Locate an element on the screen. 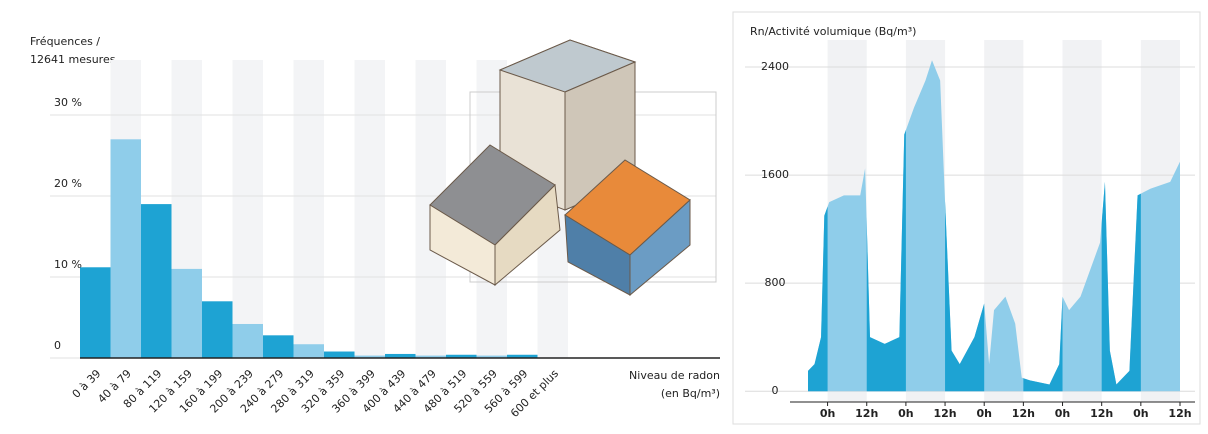  house-side is located at coordinates (527, 235).